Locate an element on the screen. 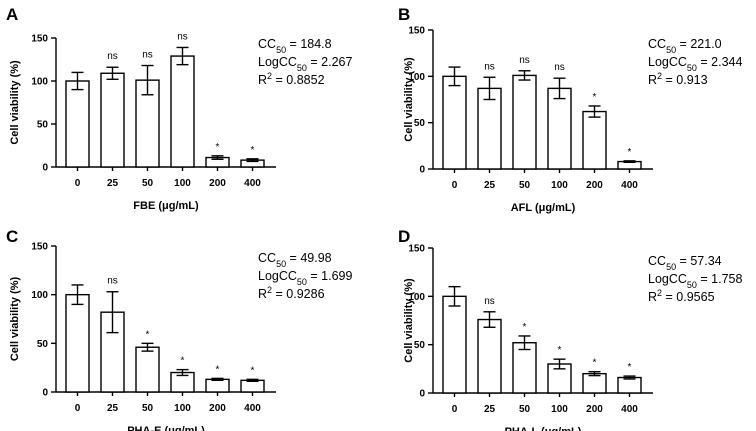 Image resolution: width=756 pixels, height=431 pixels. r2-label: R2 = 0.8852 is located at coordinates (291, 79).